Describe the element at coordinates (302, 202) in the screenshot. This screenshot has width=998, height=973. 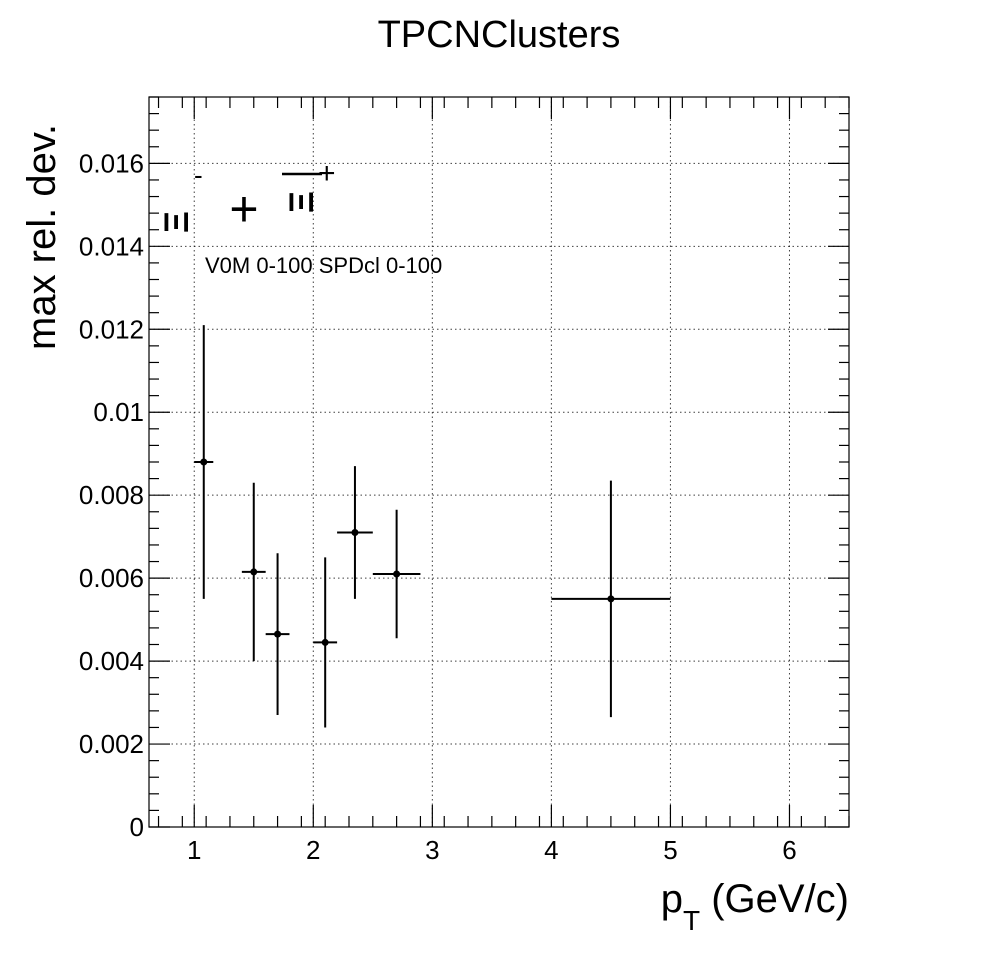
I see `xi-plus-symbol: Ξ` at that location.